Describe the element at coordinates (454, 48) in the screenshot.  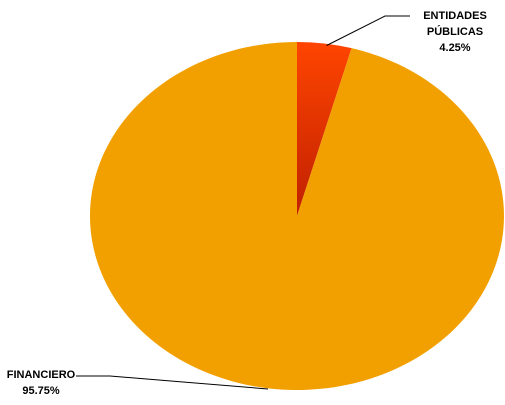
I see `value-entidades: 4.25%` at that location.